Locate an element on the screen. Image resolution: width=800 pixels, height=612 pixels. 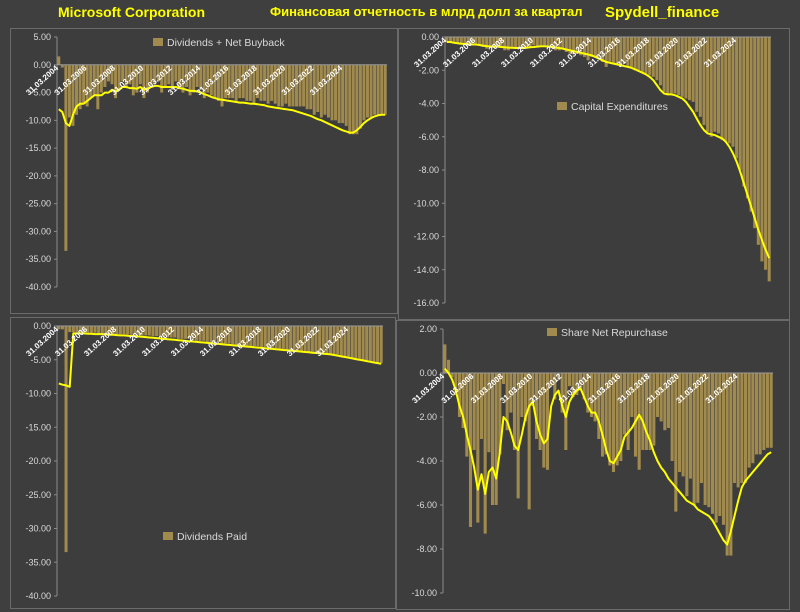
y-tick-label: -25.00 is located at coordinates (38, 204).